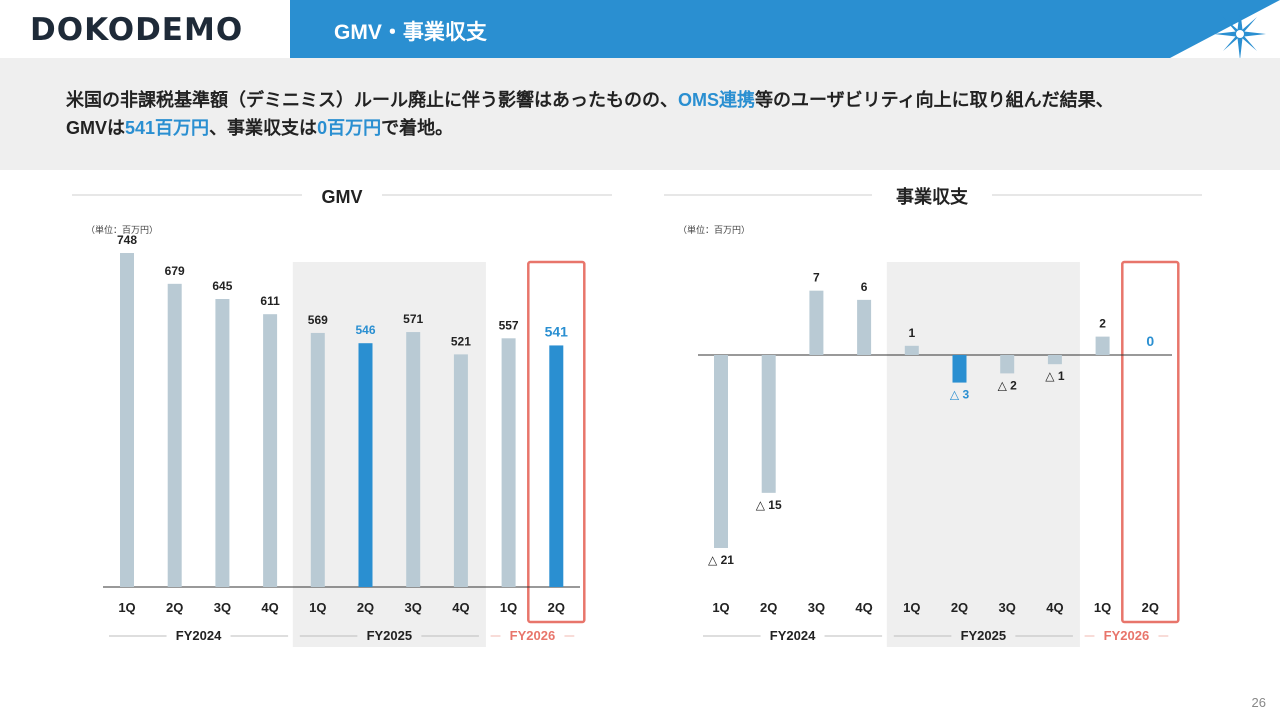  What do you see at coordinates (509, 325) in the screenshot?
I see `bar-value-label: 557` at bounding box center [509, 325].